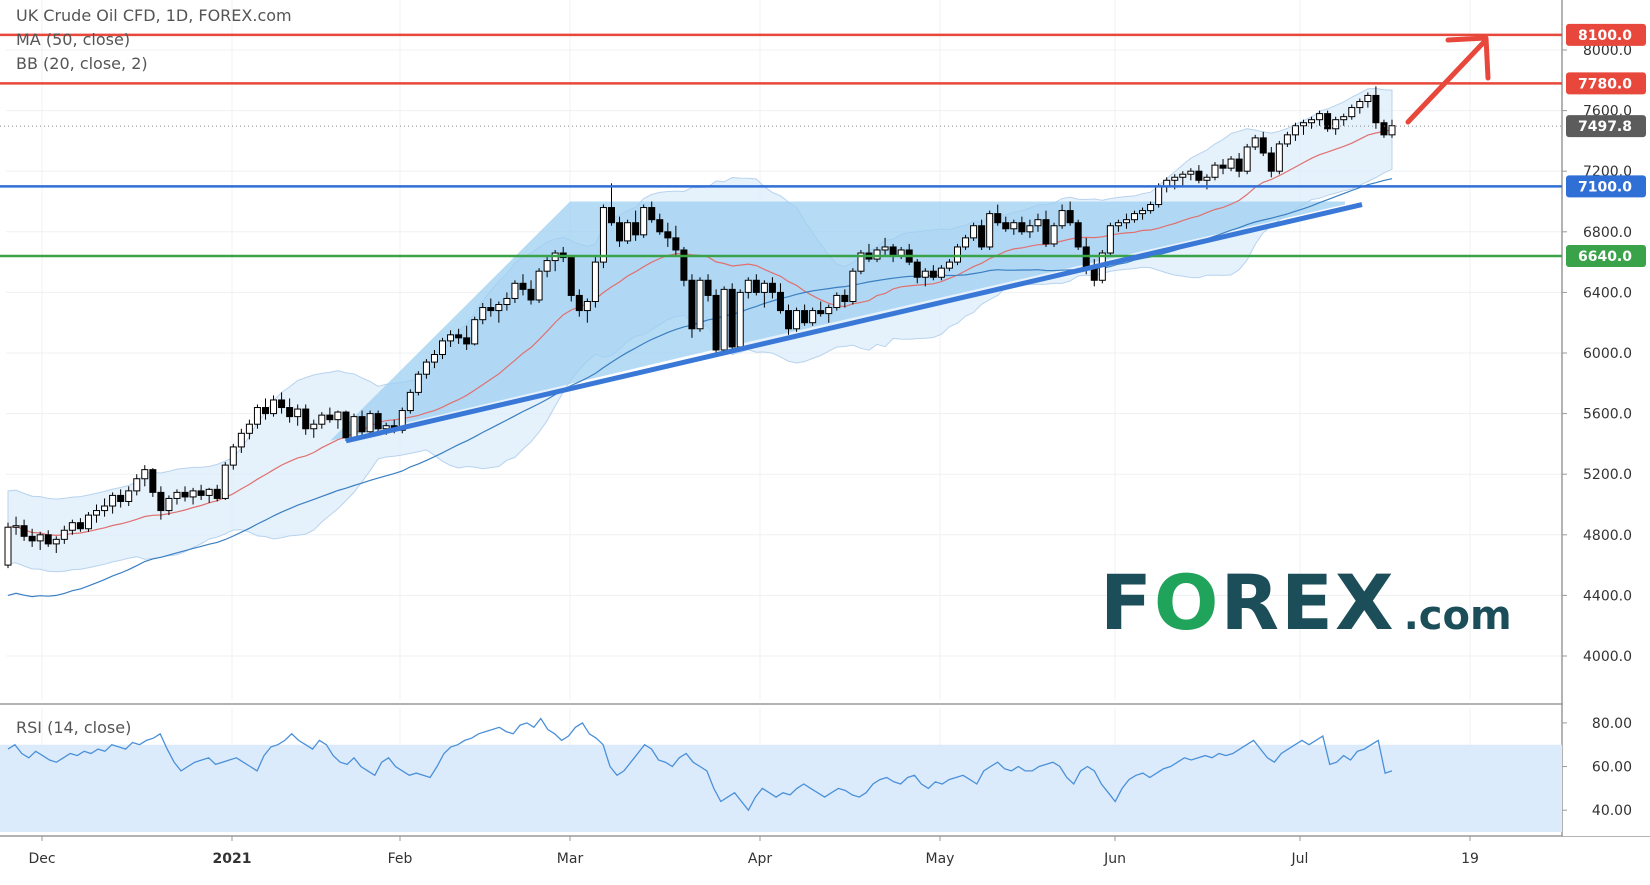 The image size is (1650, 885). I want to click on logo-suffix: .com, so click(1457, 616).